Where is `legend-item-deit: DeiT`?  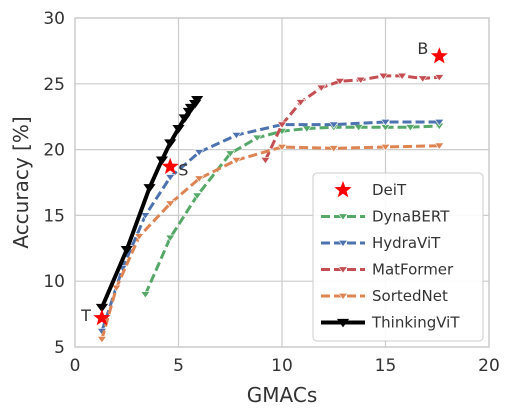 legend-item-deit: DeiT is located at coordinates (370, 190).